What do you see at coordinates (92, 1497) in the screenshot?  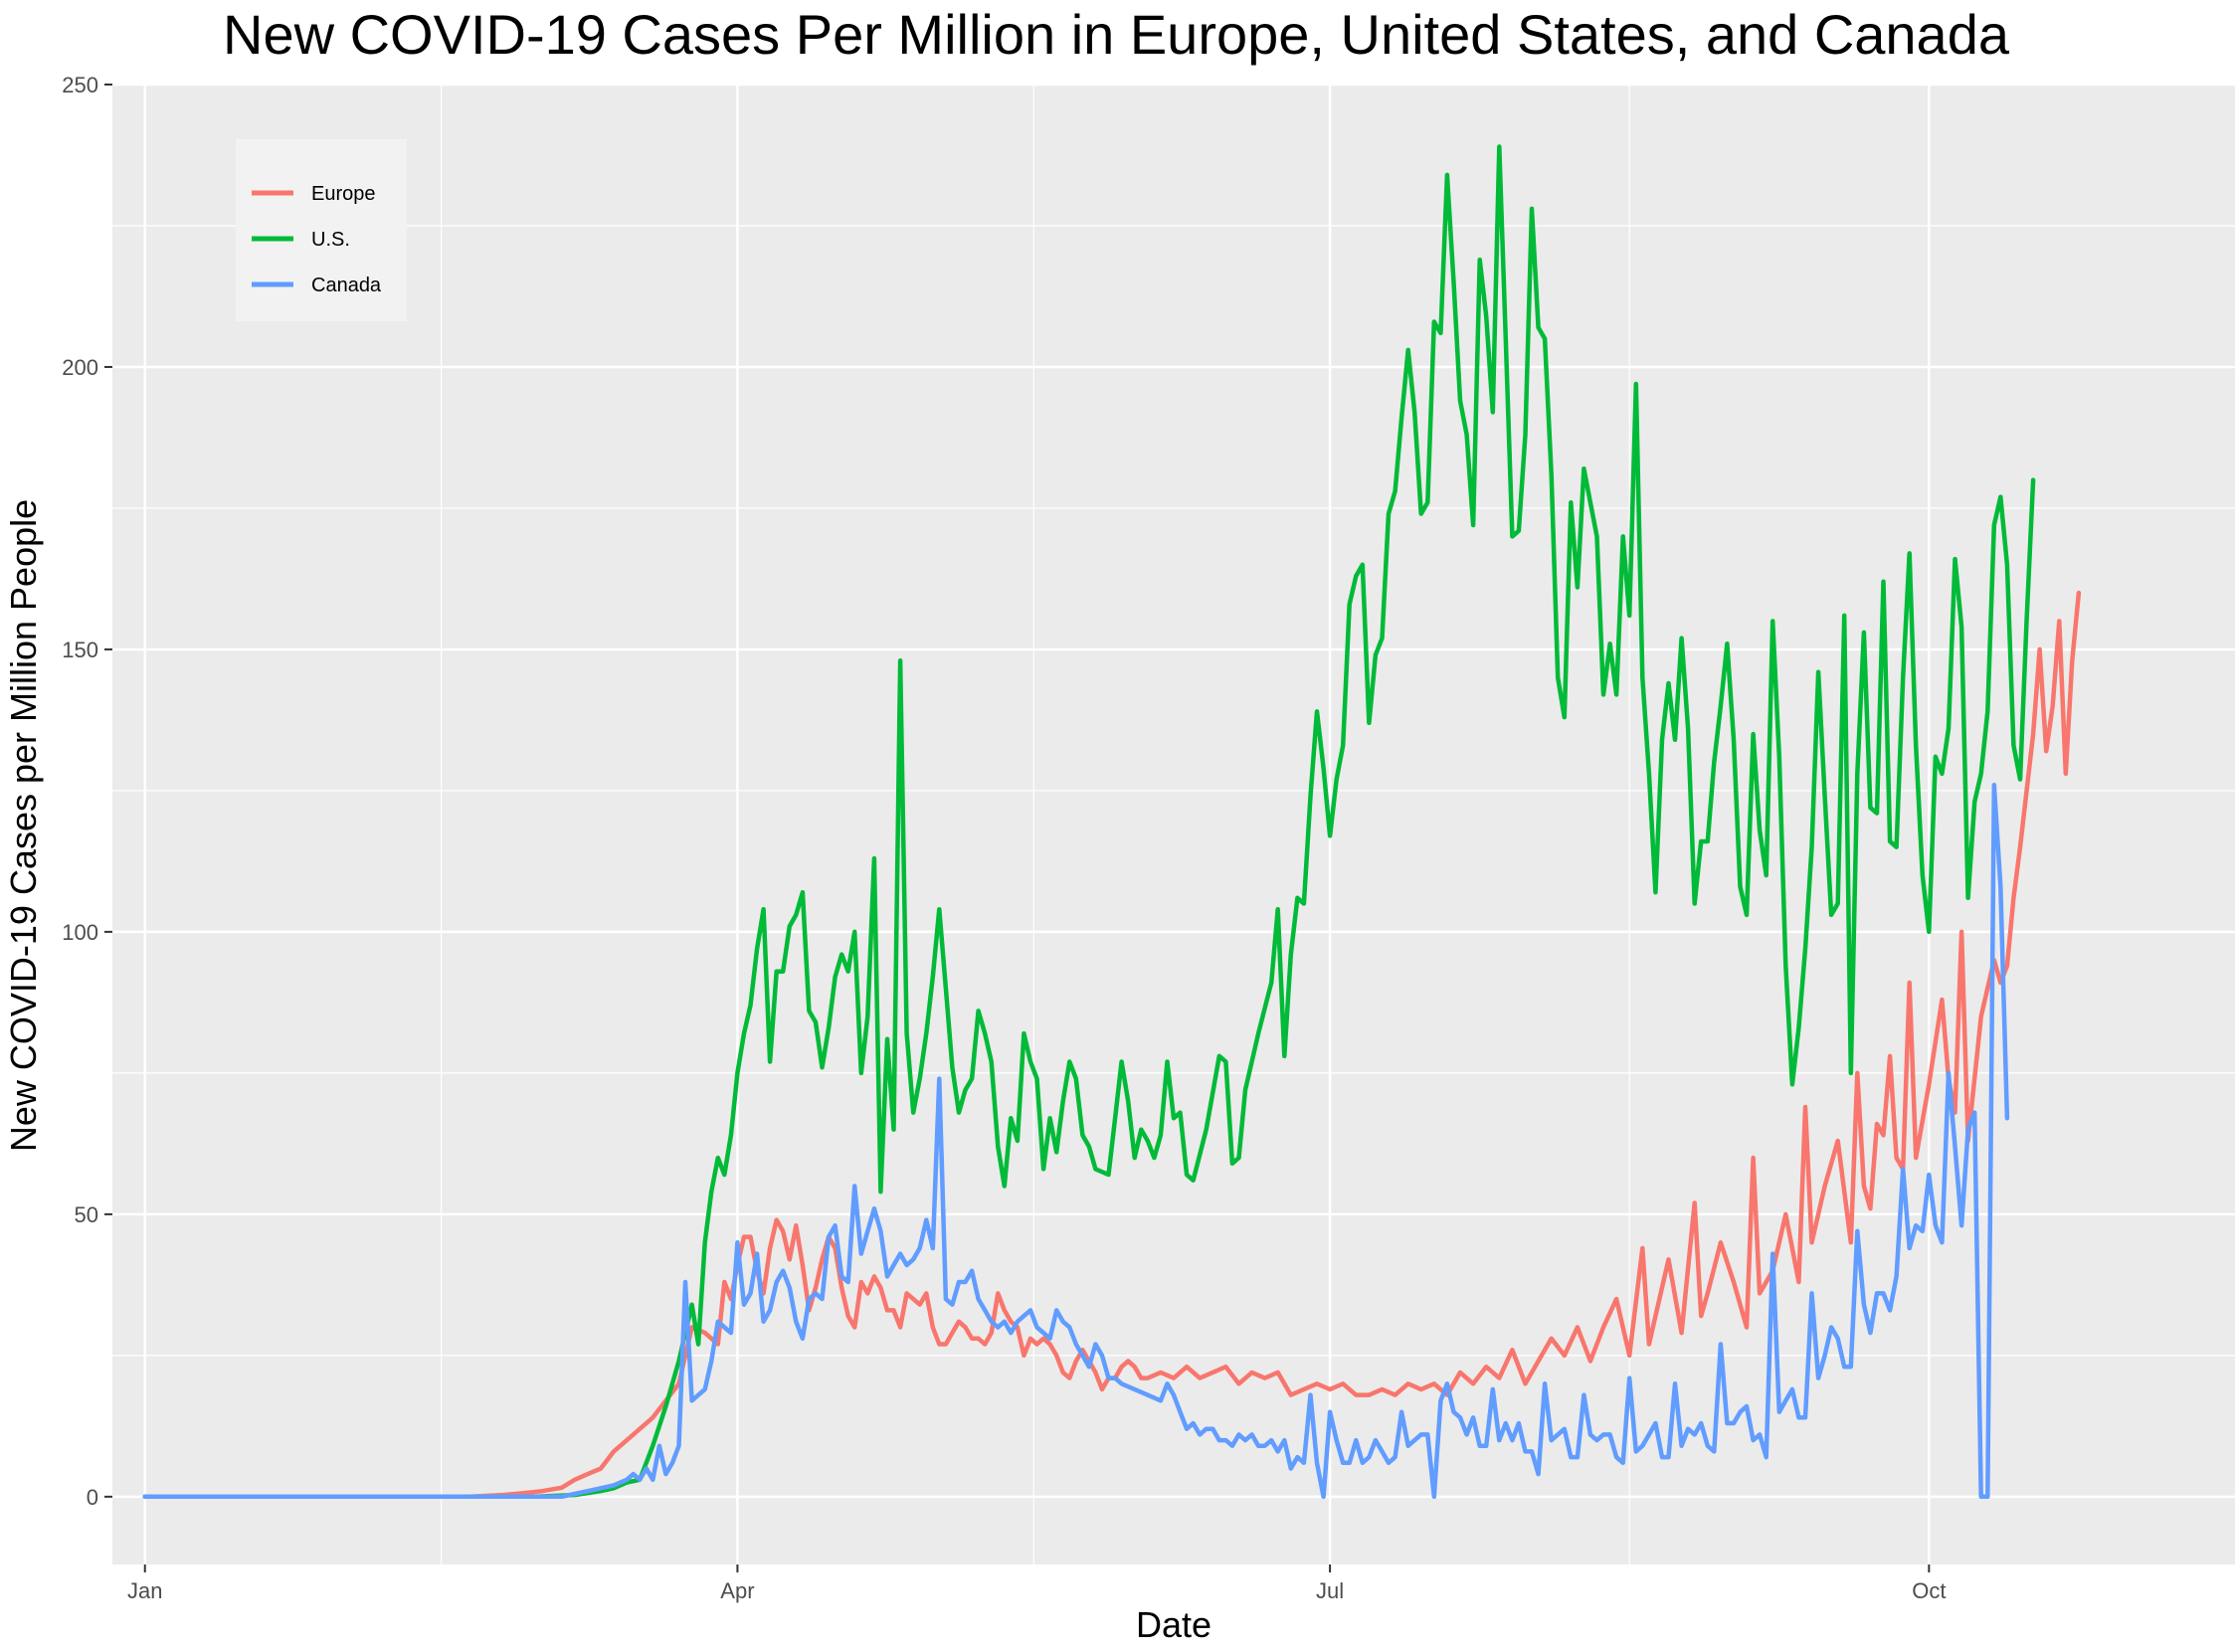 I see `y-tick-label: 0` at bounding box center [92, 1497].